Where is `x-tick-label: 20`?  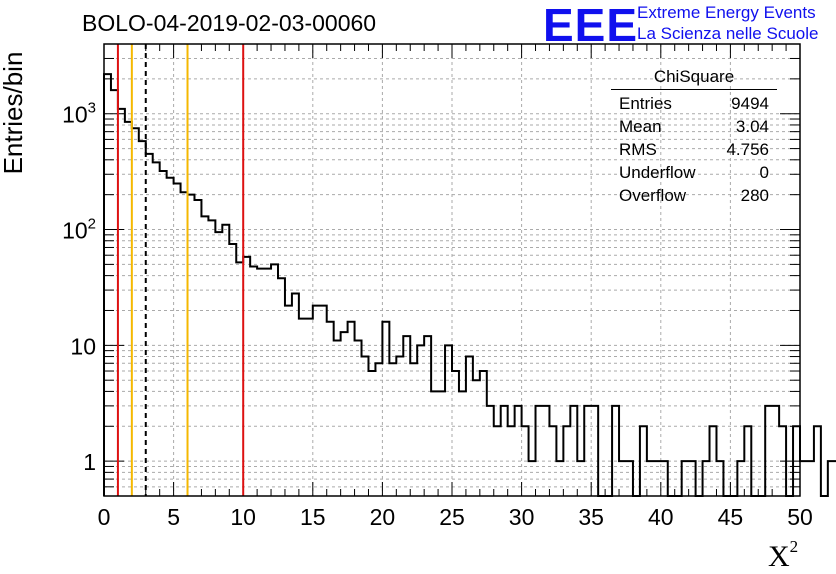 x-tick-label: 20 is located at coordinates (383, 517).